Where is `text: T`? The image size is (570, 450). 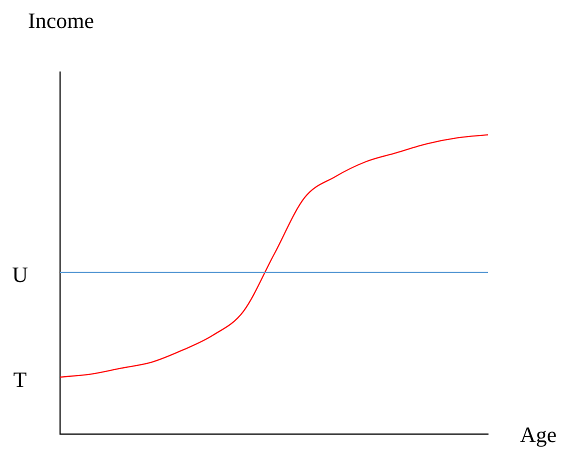
text: T is located at coordinates (20, 379).